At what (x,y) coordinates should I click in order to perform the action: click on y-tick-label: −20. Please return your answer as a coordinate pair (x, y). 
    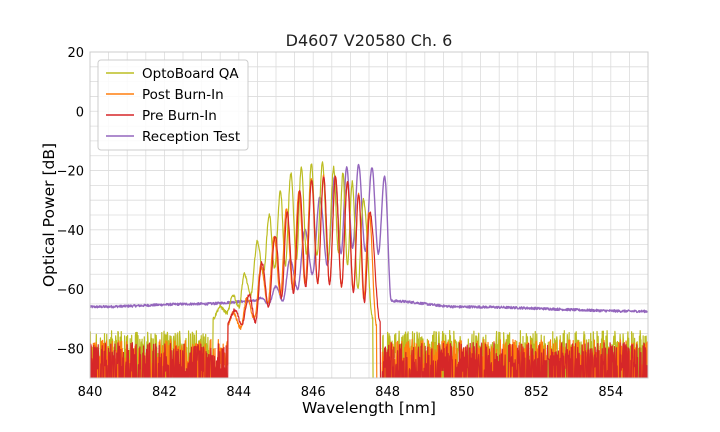
    Looking at the image, I should click on (70, 172).